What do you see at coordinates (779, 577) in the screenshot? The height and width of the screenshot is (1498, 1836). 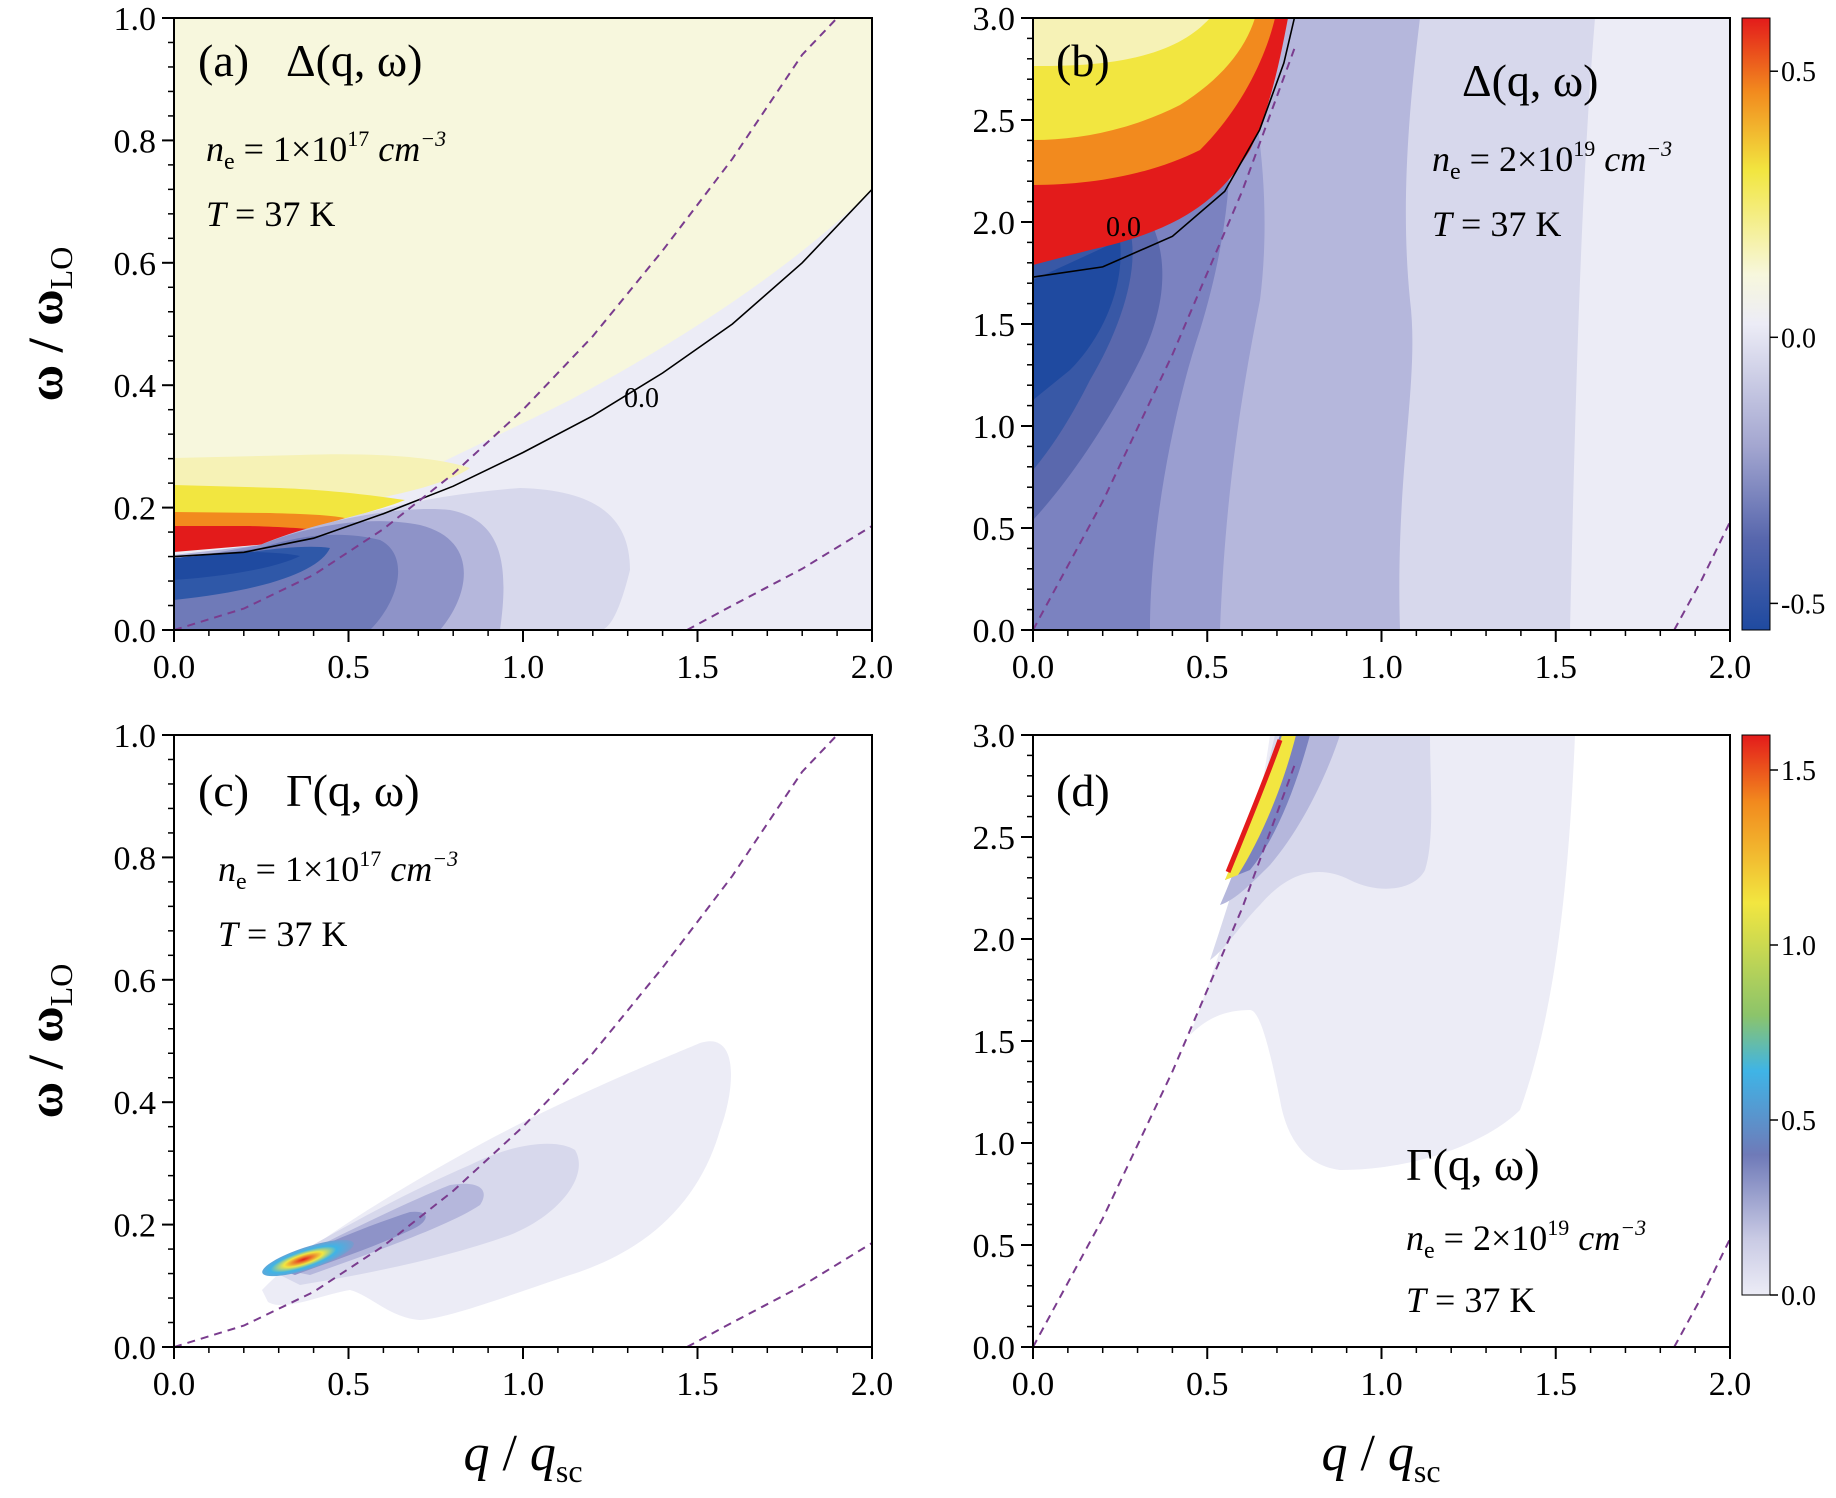 I see `panel-a-dashed-boundary-lower` at bounding box center [779, 577].